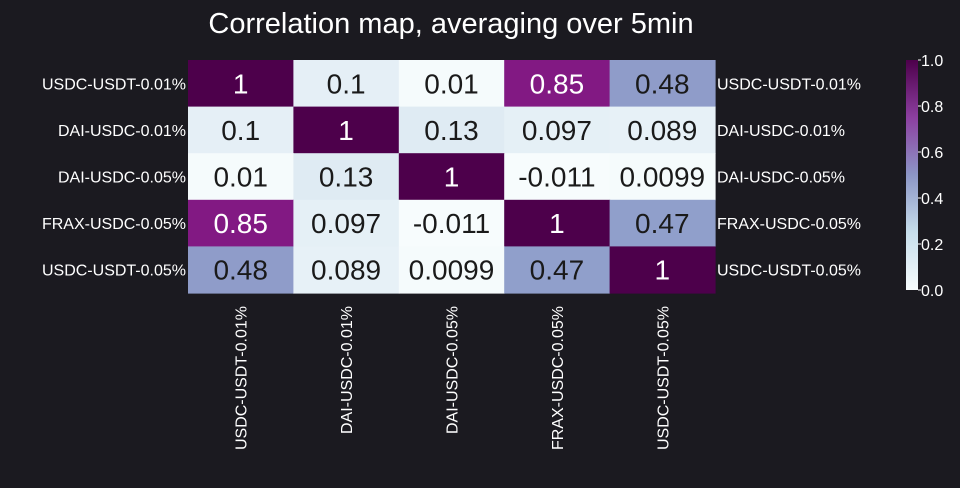  What do you see at coordinates (789, 271) in the screenshot?
I see `row-label-right: USDC-USDT-0.05%` at bounding box center [789, 271].